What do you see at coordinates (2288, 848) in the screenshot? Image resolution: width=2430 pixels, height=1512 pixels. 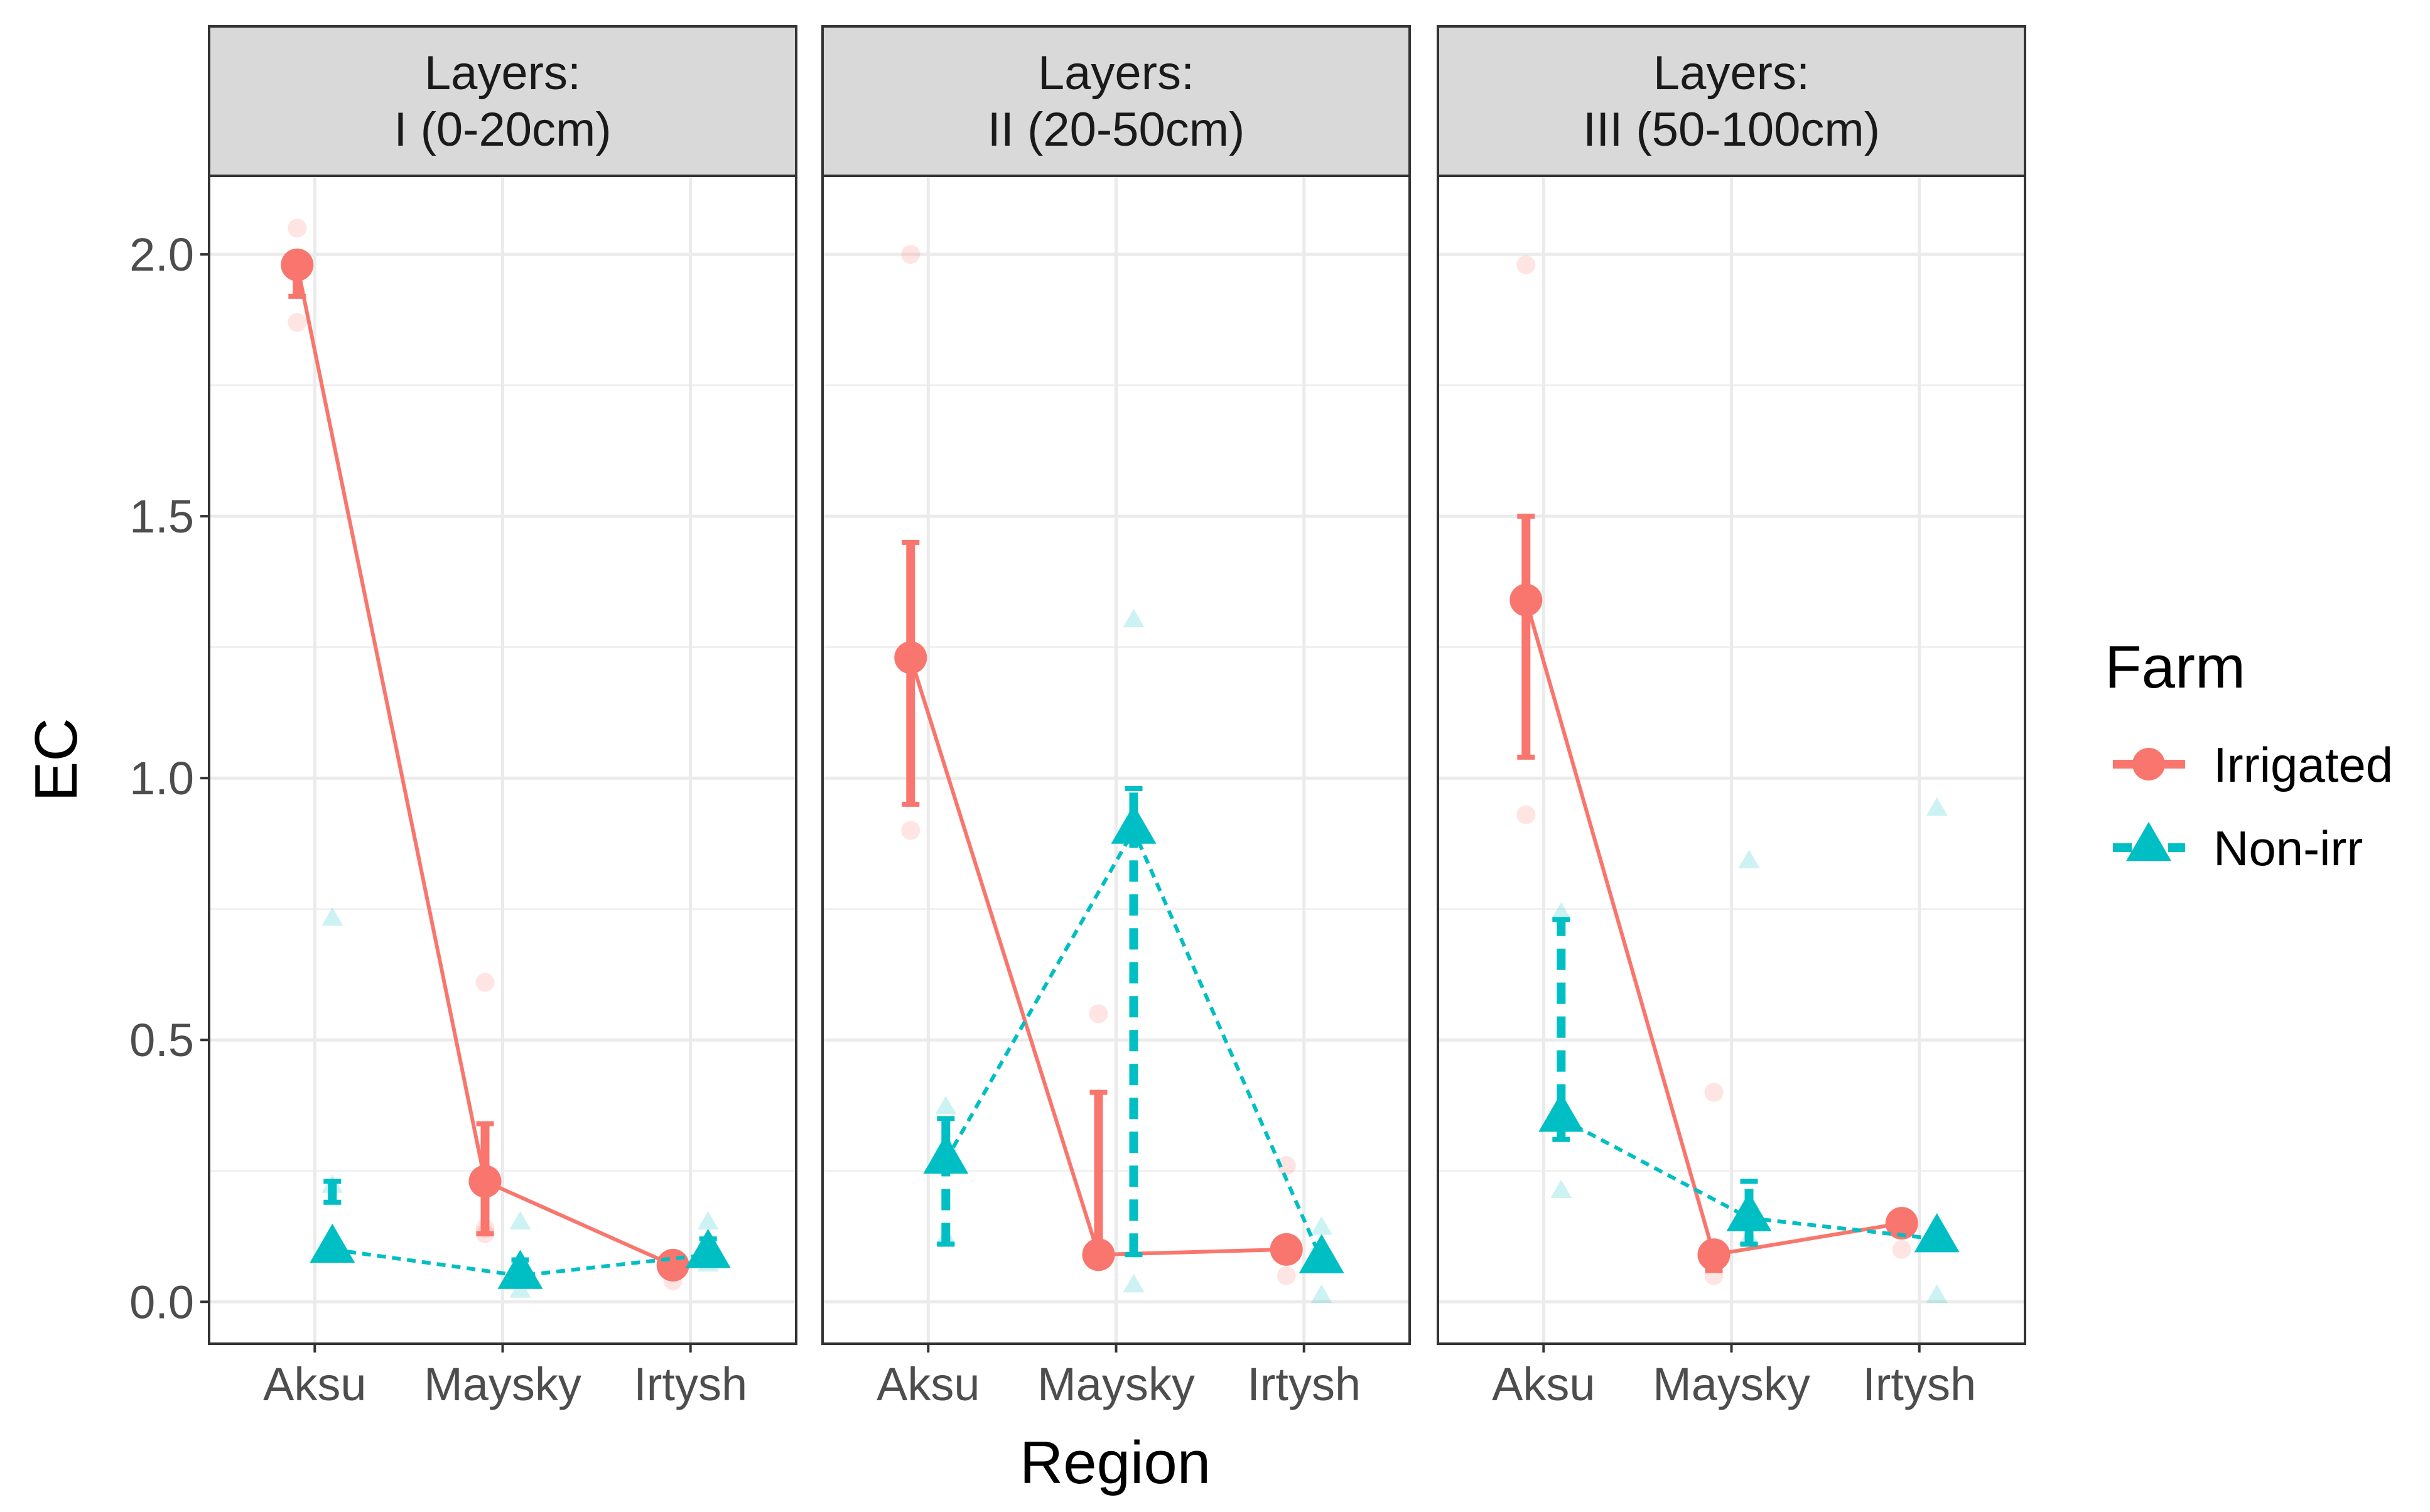 I see `legend-label-non-irr: Non-irr` at bounding box center [2288, 848].